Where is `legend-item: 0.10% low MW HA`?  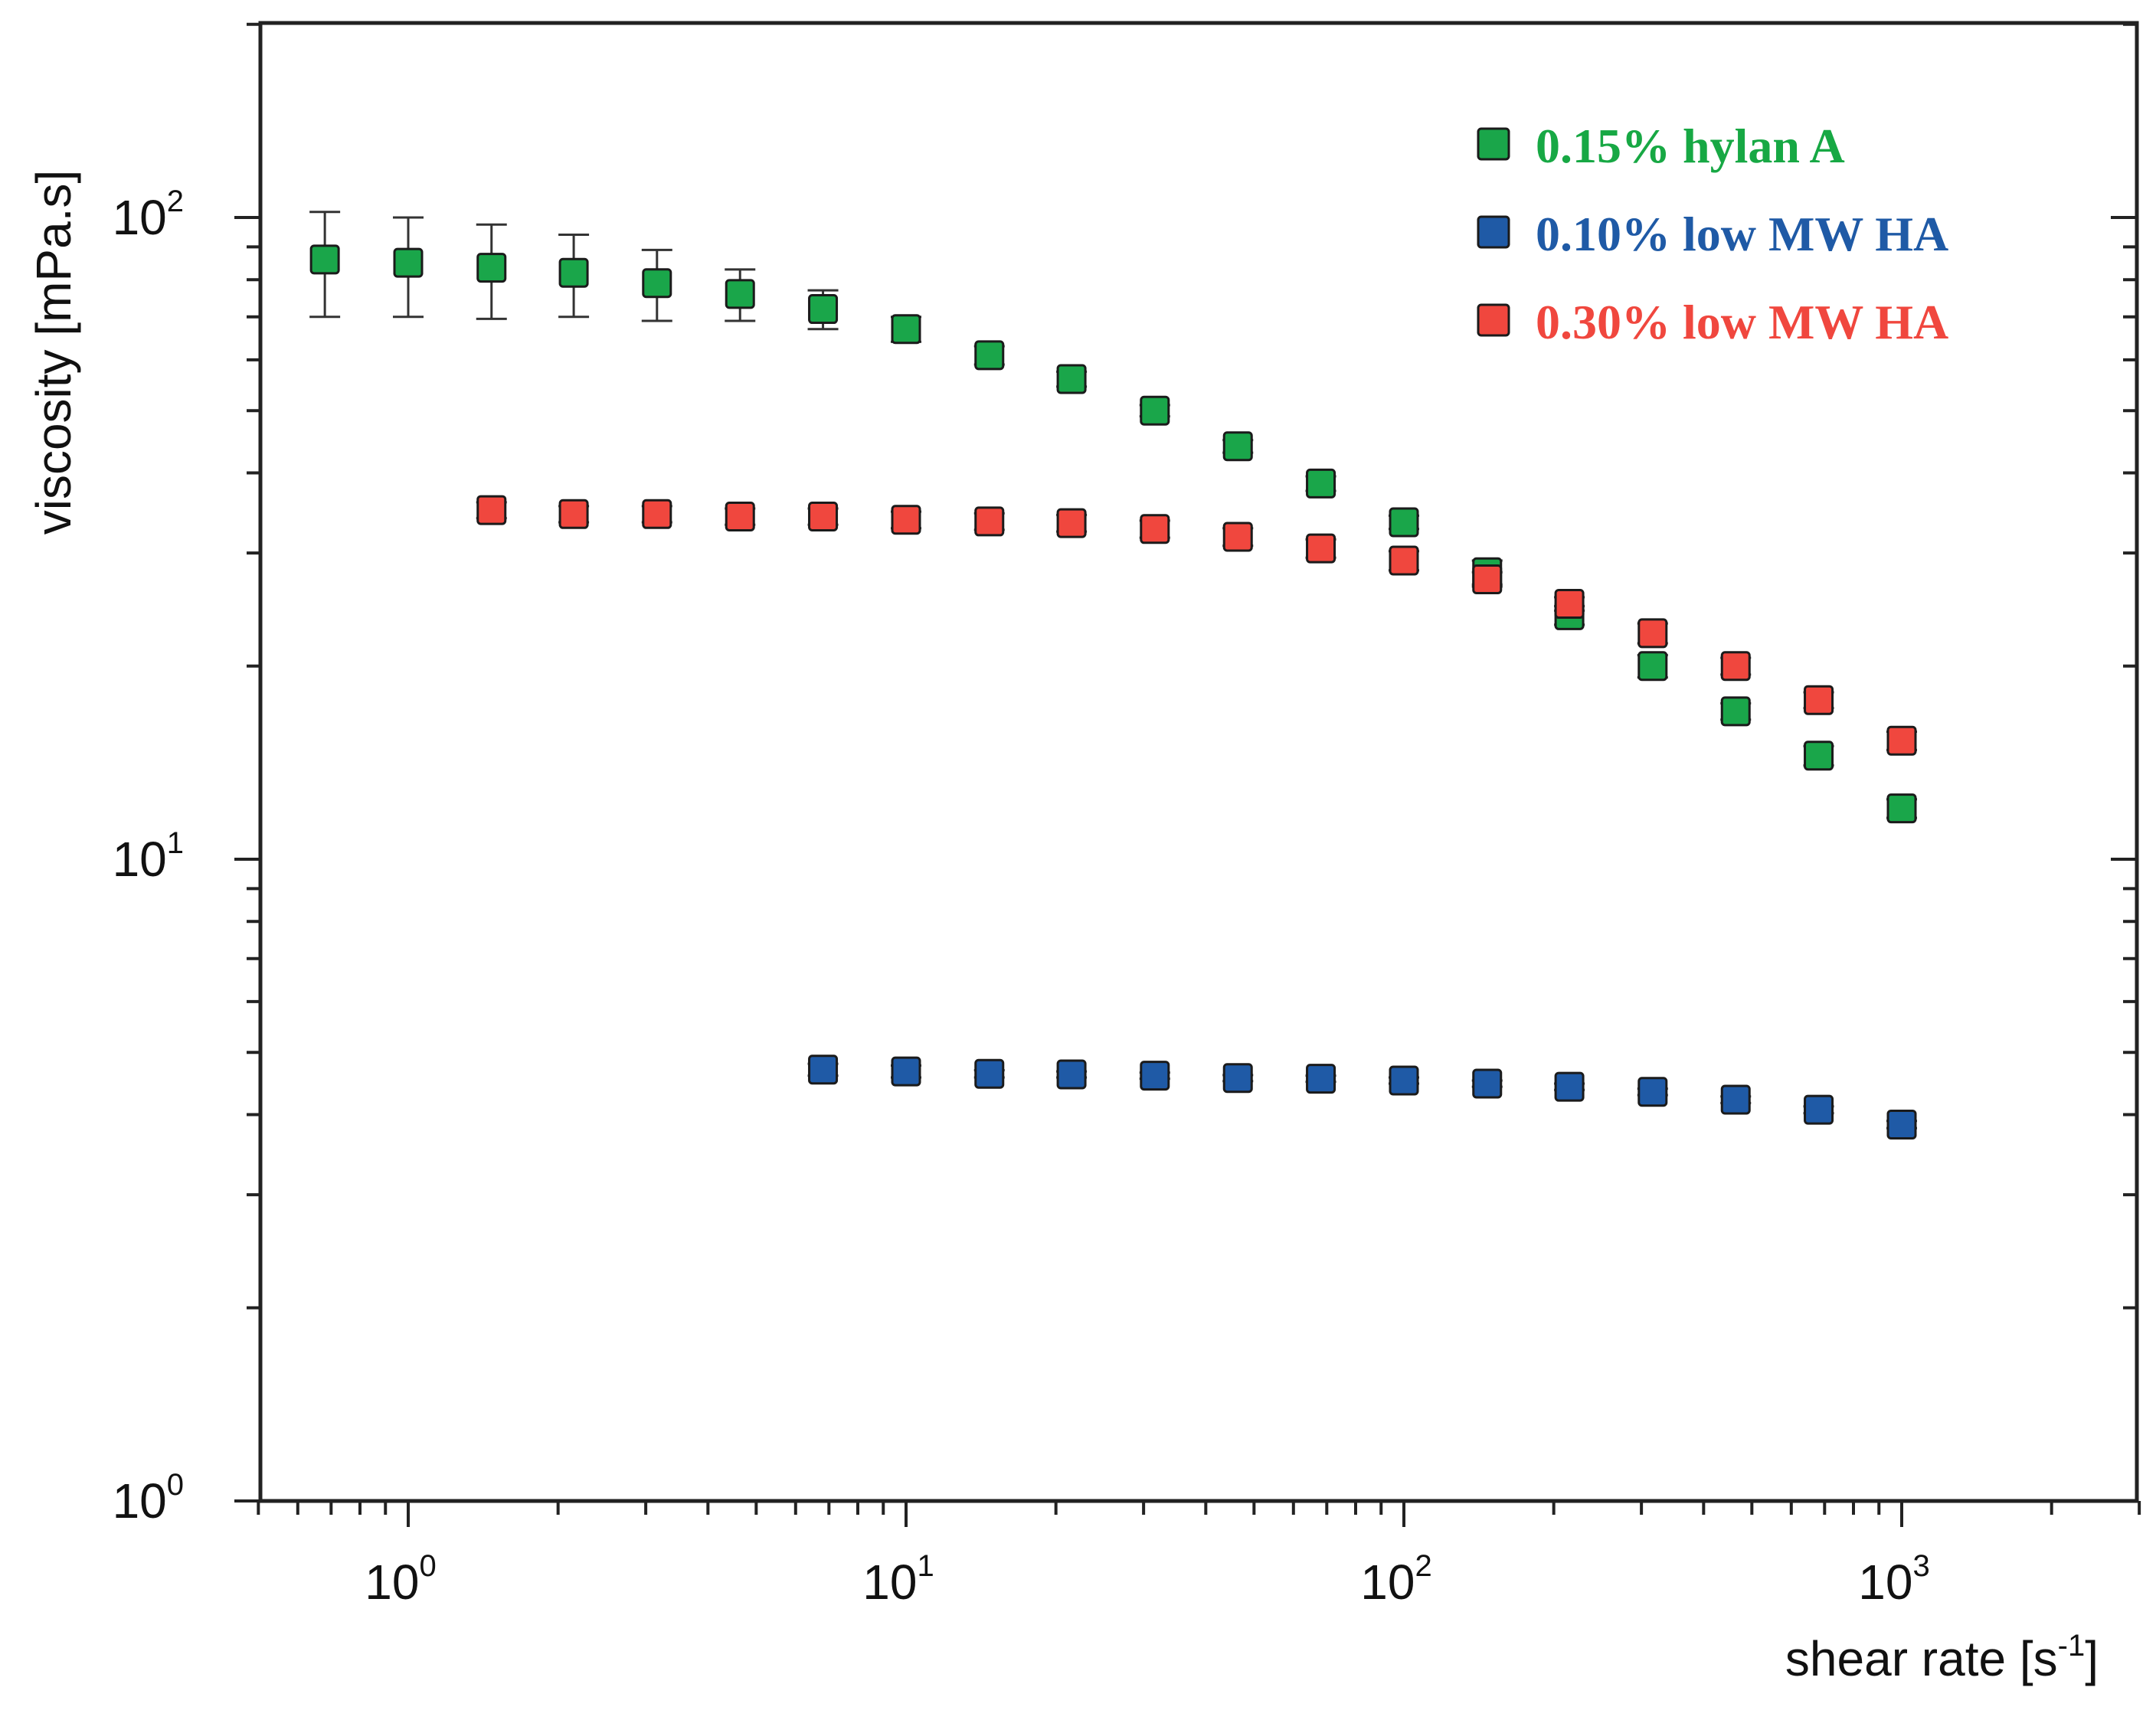 legend-item: 0.10% low MW HA is located at coordinates (1713, 234).